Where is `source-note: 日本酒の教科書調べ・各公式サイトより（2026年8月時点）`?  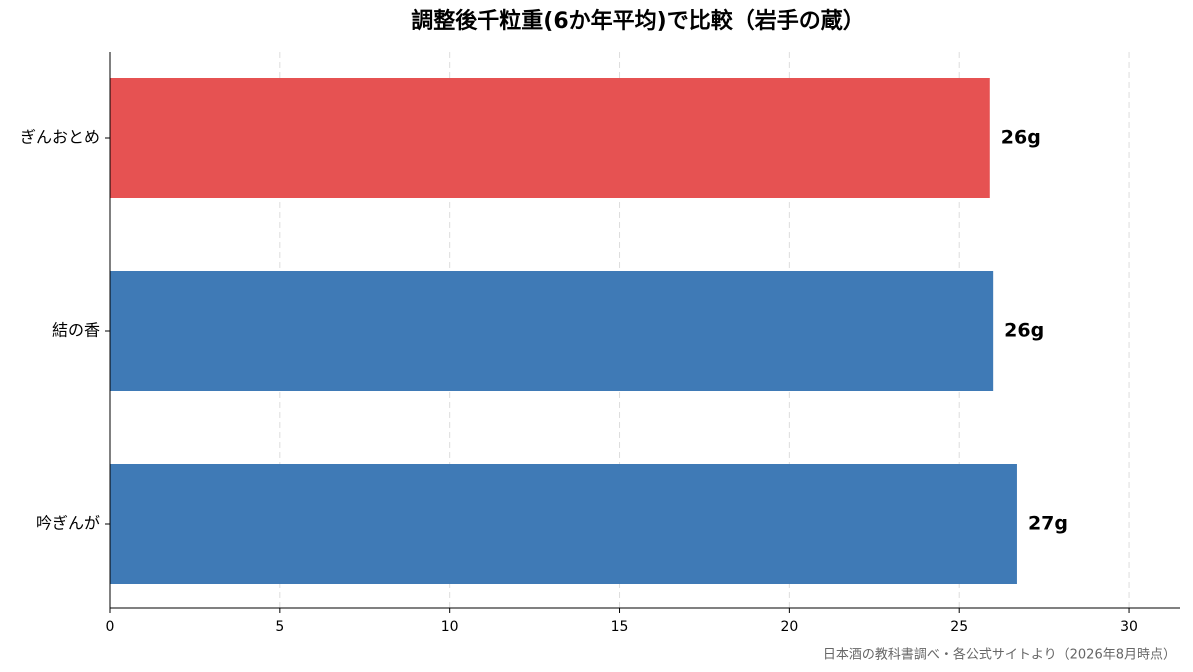
source-note: 日本酒の教科書調べ・各公式サイトより（2026年8月時点） is located at coordinates (999, 655).